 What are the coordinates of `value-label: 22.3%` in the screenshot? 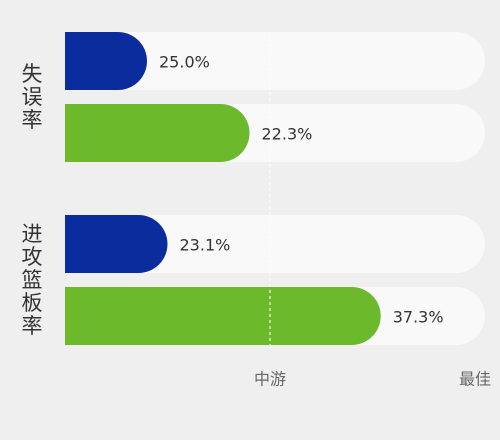 It's located at (287, 134).